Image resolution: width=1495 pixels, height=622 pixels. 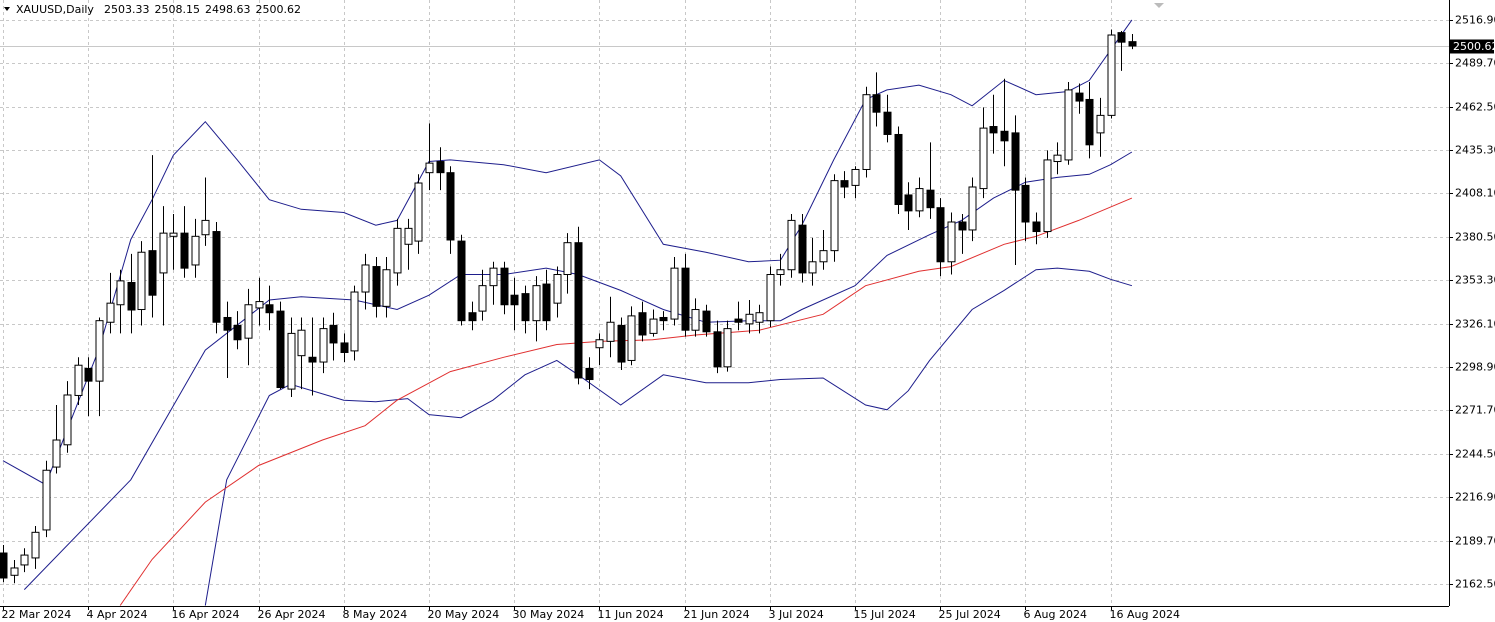 I want to click on y-tick-label: 2271.70, so click(x=1475, y=410).